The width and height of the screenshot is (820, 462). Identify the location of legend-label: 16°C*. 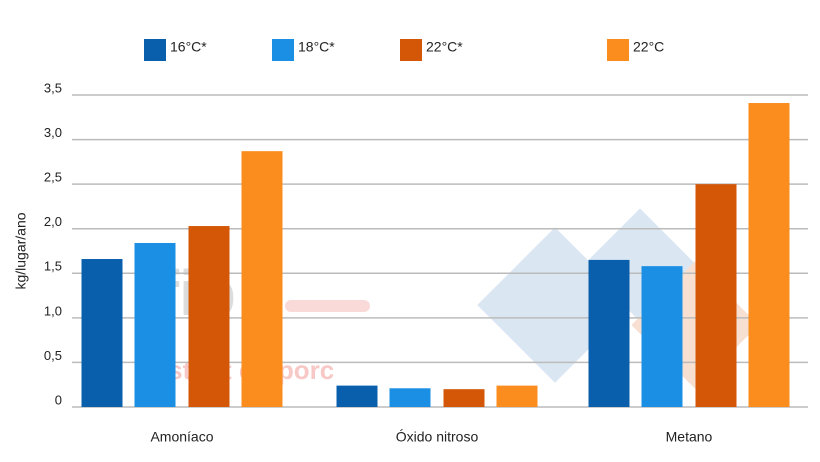
(188, 47).